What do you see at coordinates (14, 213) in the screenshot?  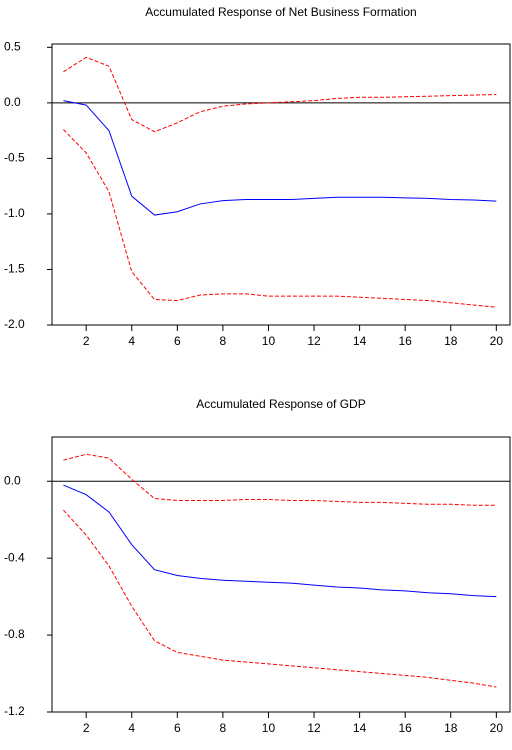 I see `y-tick-label: -1.0` at bounding box center [14, 213].